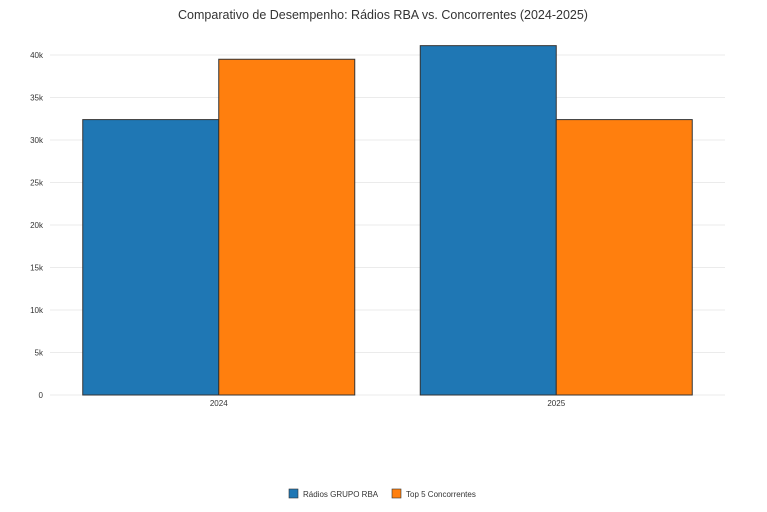 This screenshot has height=512, width=767. What do you see at coordinates (37, 140) in the screenshot?
I see `y-tick-label: 30k` at bounding box center [37, 140].